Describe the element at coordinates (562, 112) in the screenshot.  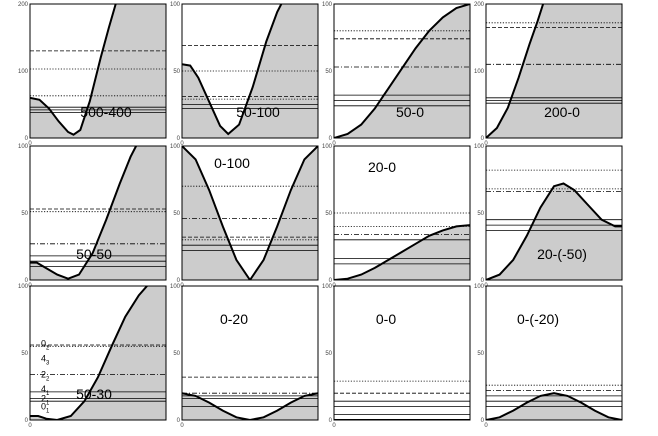
I see `panel-label: 200-0` at that location.